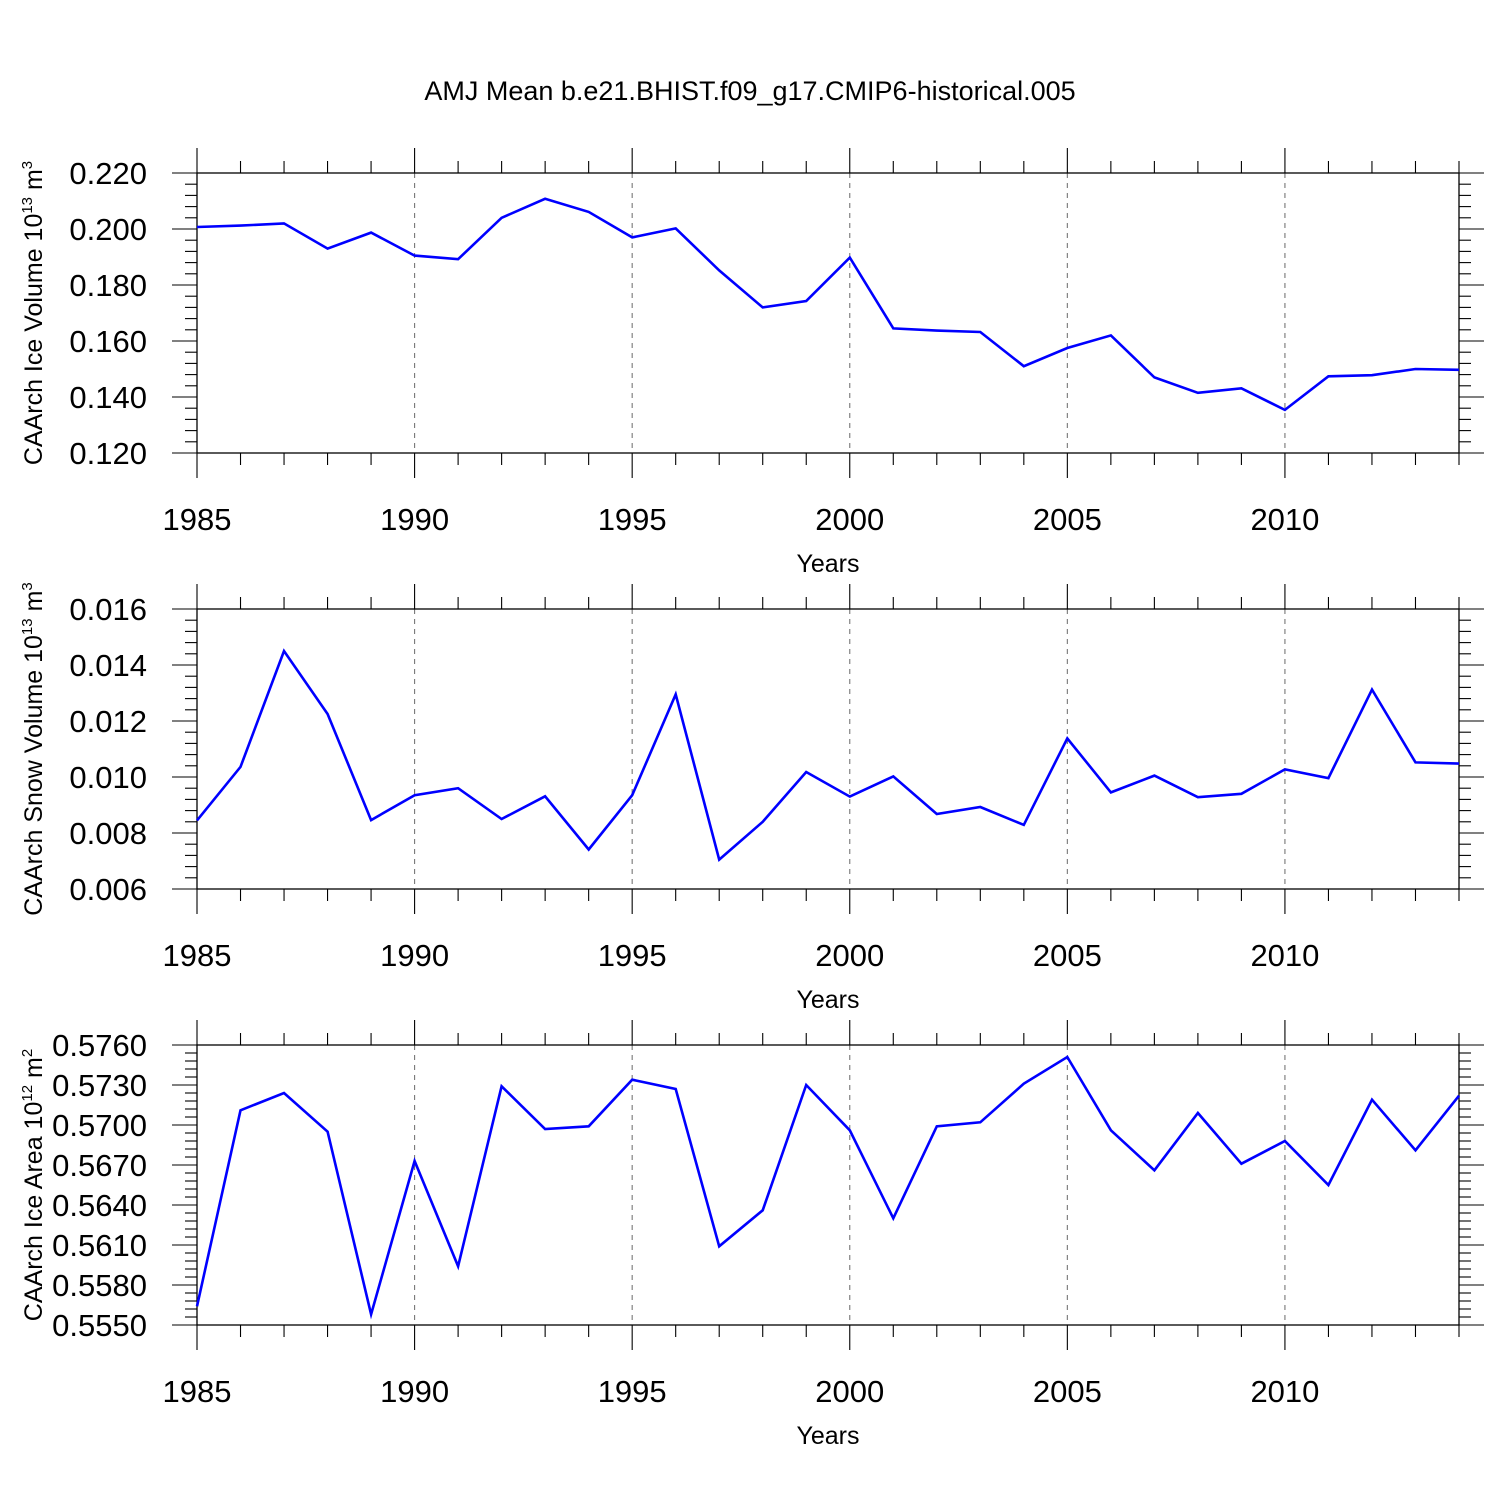 This screenshot has width=1500, height=1500. Describe the element at coordinates (99, 1045) in the screenshot. I see `y-tick-label: 0.5760` at that location.